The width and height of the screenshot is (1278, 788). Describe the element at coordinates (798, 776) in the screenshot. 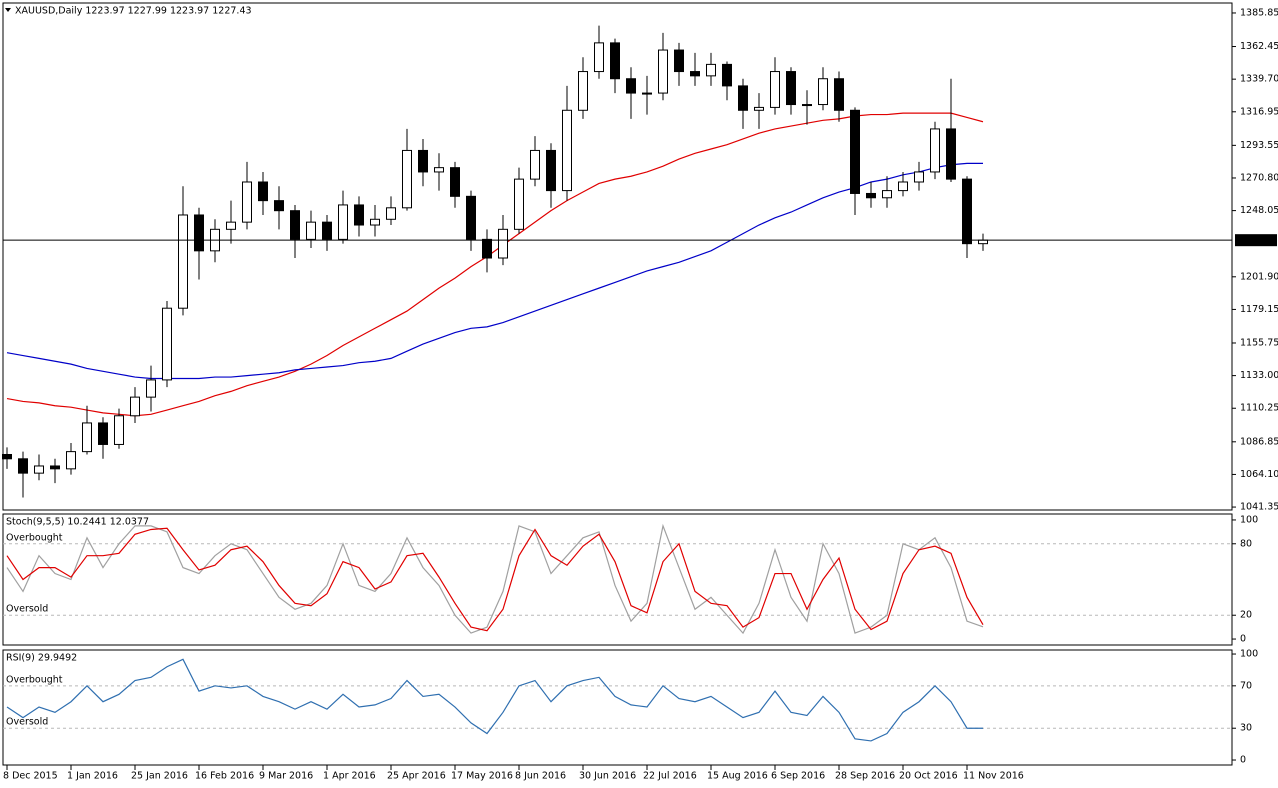

I see `x-tick-label: 6 Sep 2016` at that location.